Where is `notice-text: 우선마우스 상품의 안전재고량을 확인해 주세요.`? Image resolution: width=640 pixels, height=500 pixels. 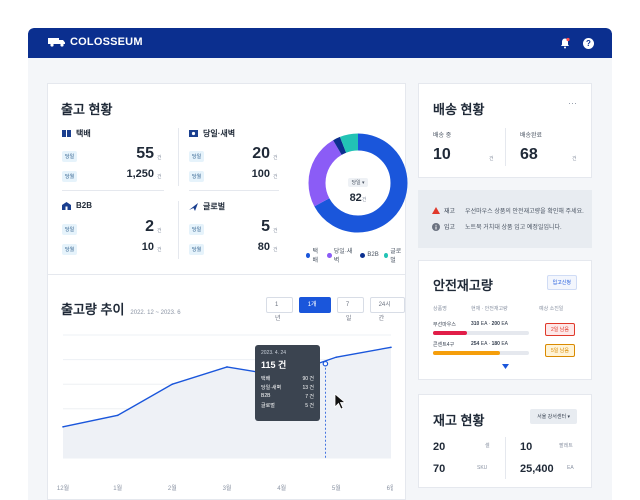 notice-text: 우선마우스 상품의 안전재고량을 확인해 주세요. is located at coordinates (524, 212).